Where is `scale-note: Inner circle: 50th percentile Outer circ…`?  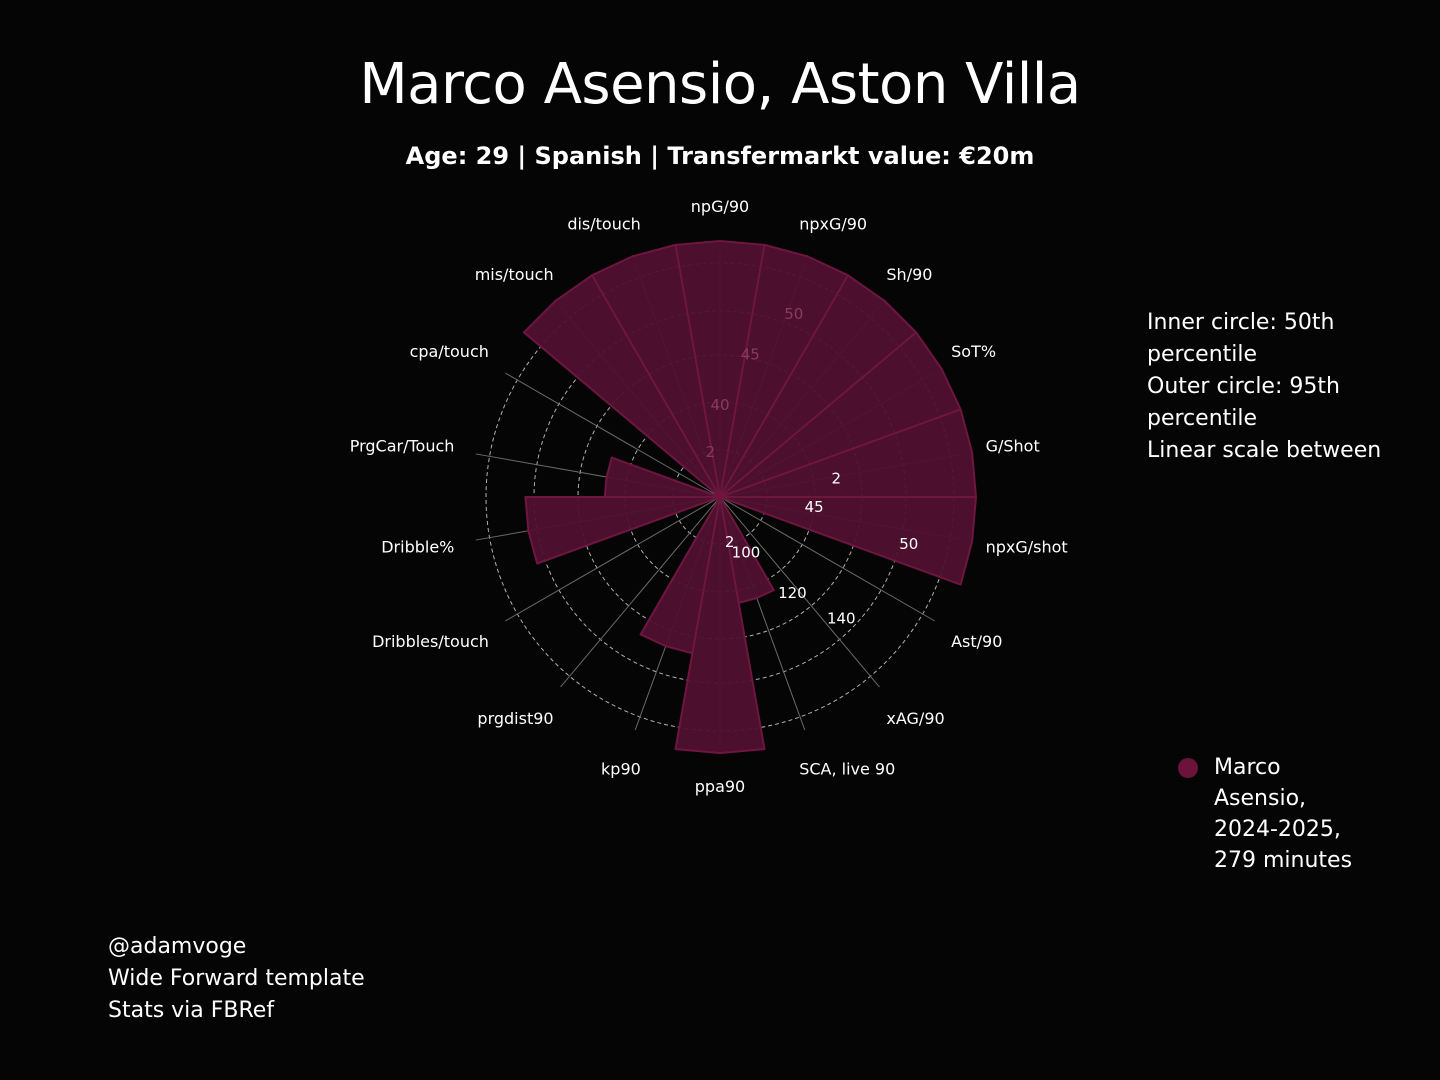 scale-note: Inner circle: 50th percentile Outer circ… is located at coordinates (1293, 387).